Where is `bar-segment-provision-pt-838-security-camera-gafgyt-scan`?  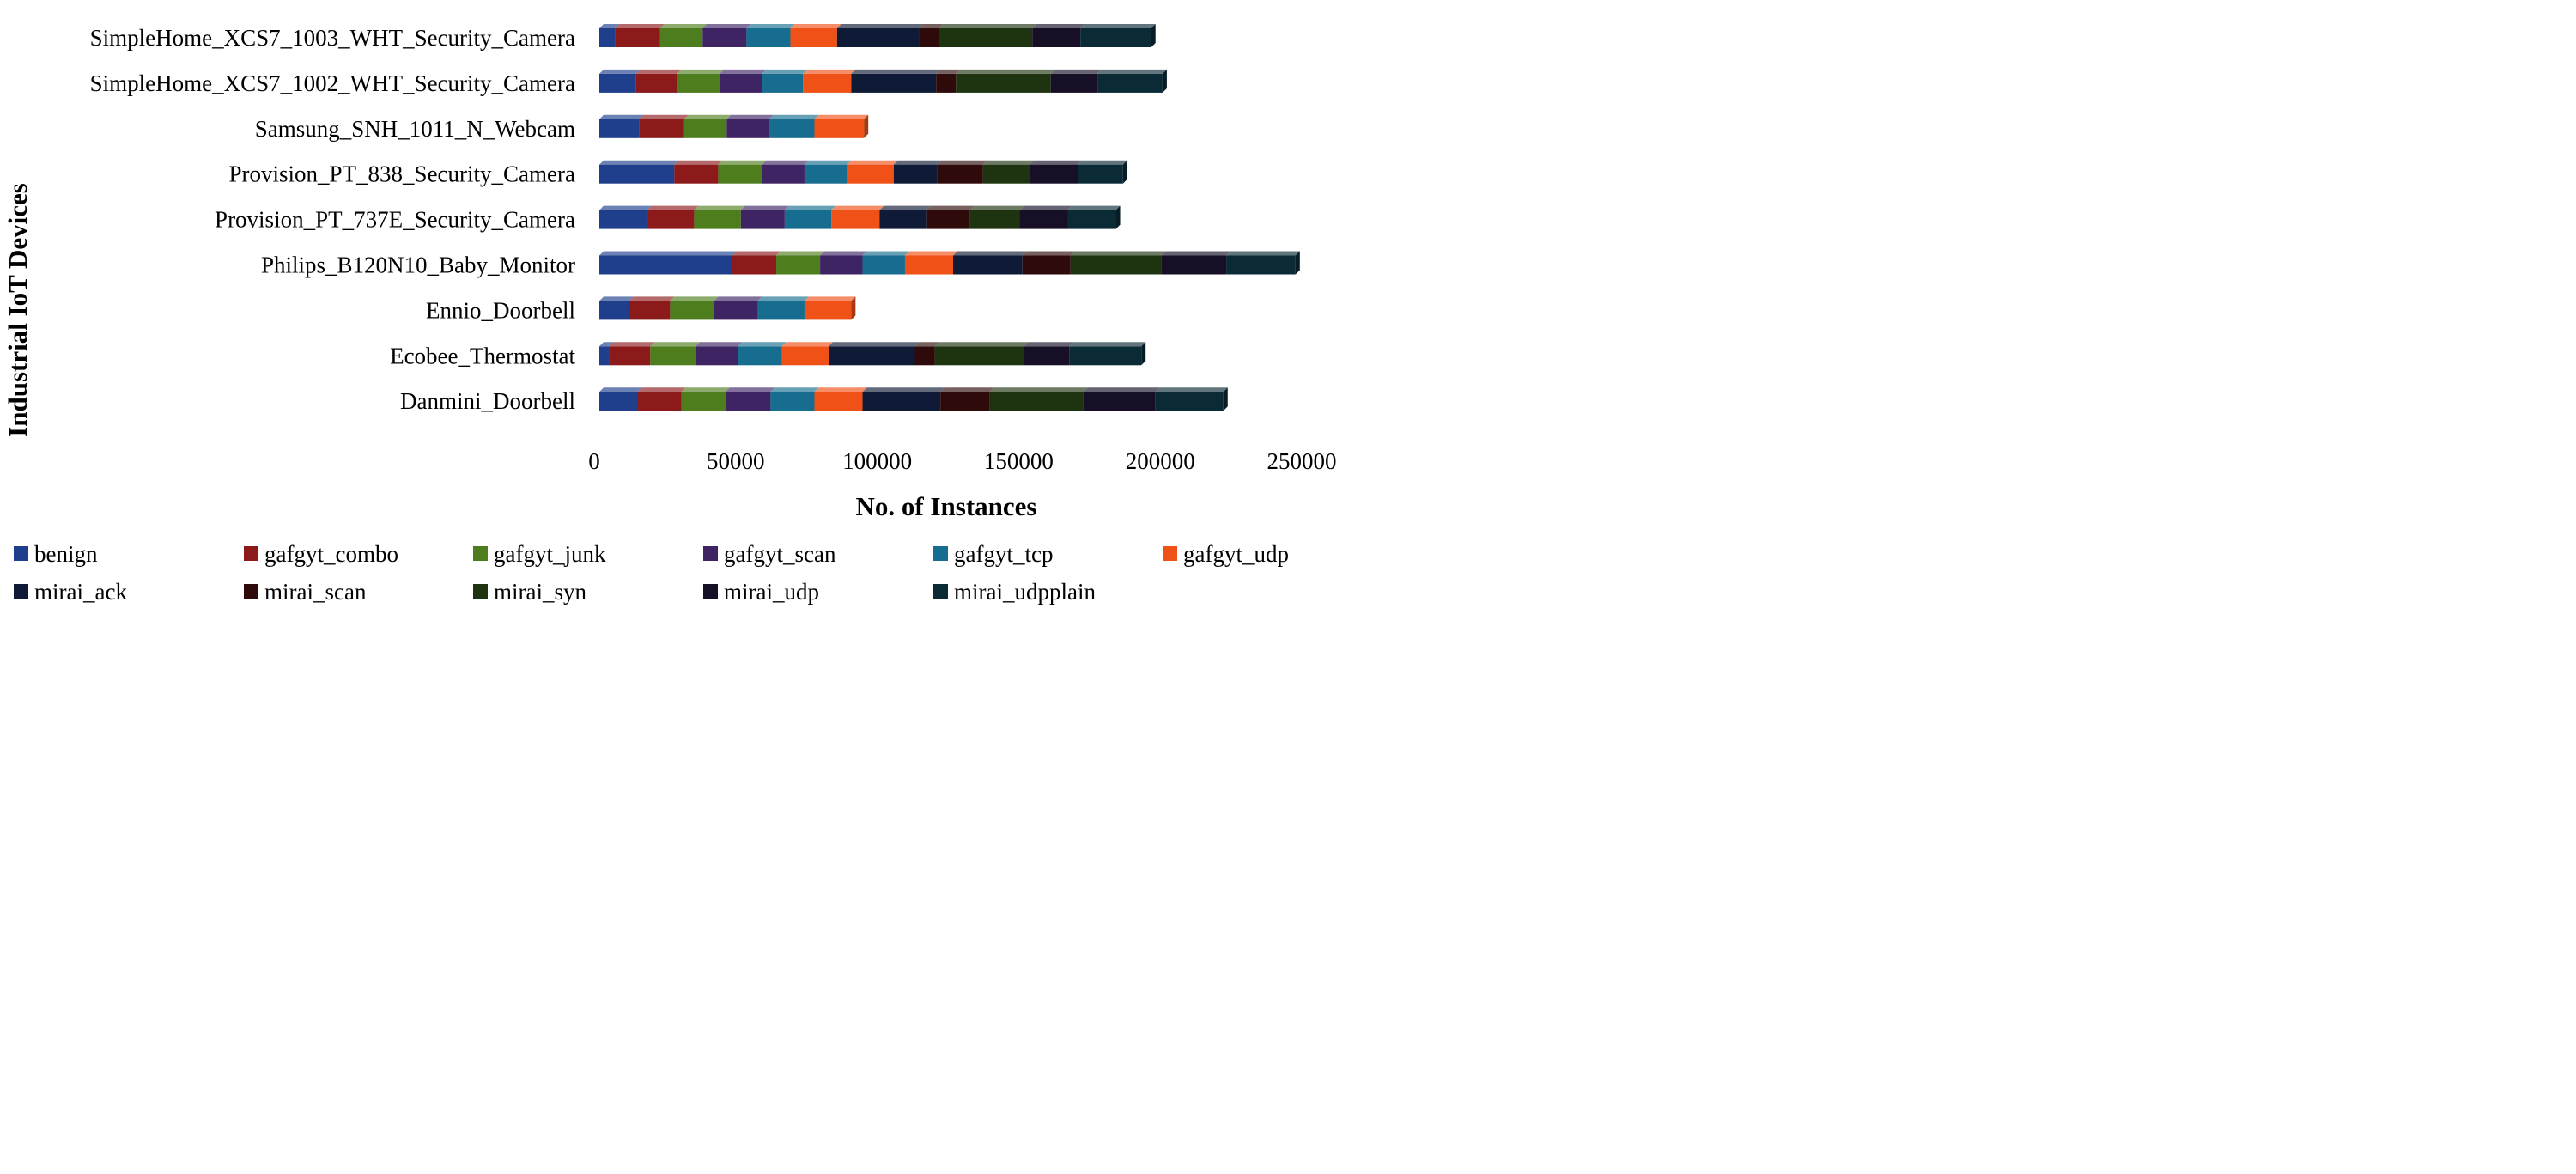 bar-segment-provision-pt-838-security-camera-gafgyt-scan is located at coordinates (786, 172).